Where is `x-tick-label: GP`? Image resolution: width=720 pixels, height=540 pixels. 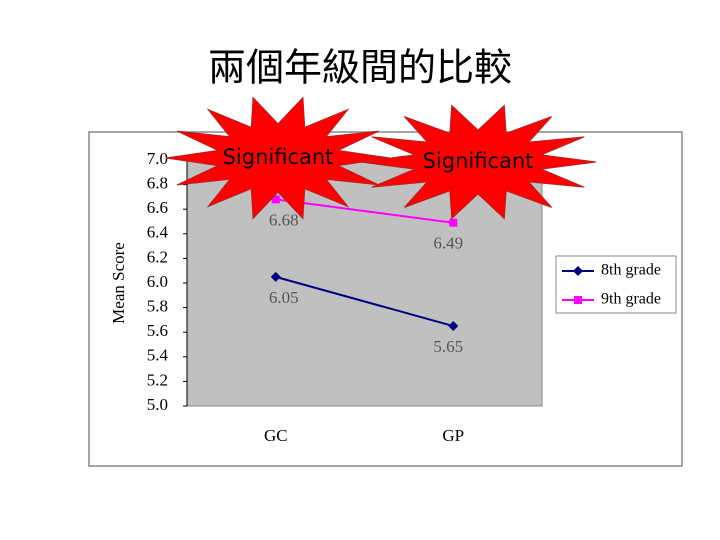
x-tick-label: GP is located at coordinates (453, 435).